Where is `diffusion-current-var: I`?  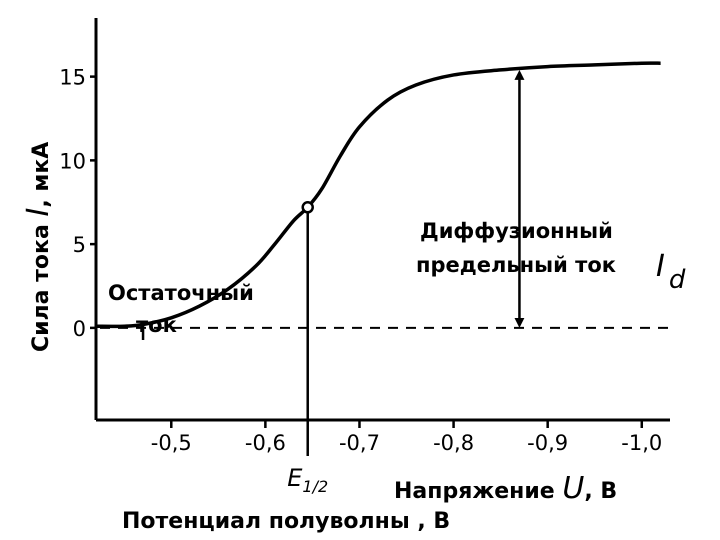 diffusion-current-var: I is located at coordinates (660, 266).